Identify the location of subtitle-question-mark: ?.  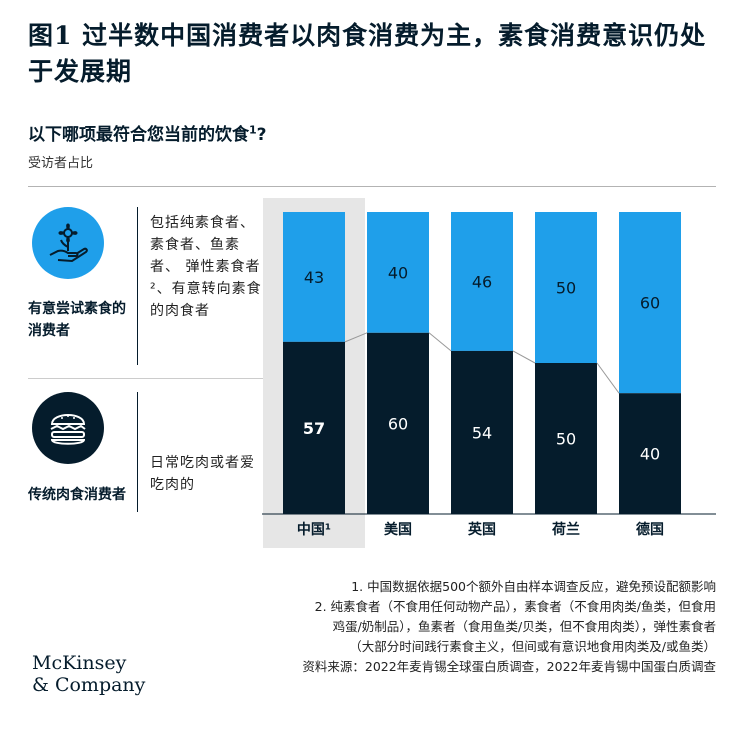
(261, 135).